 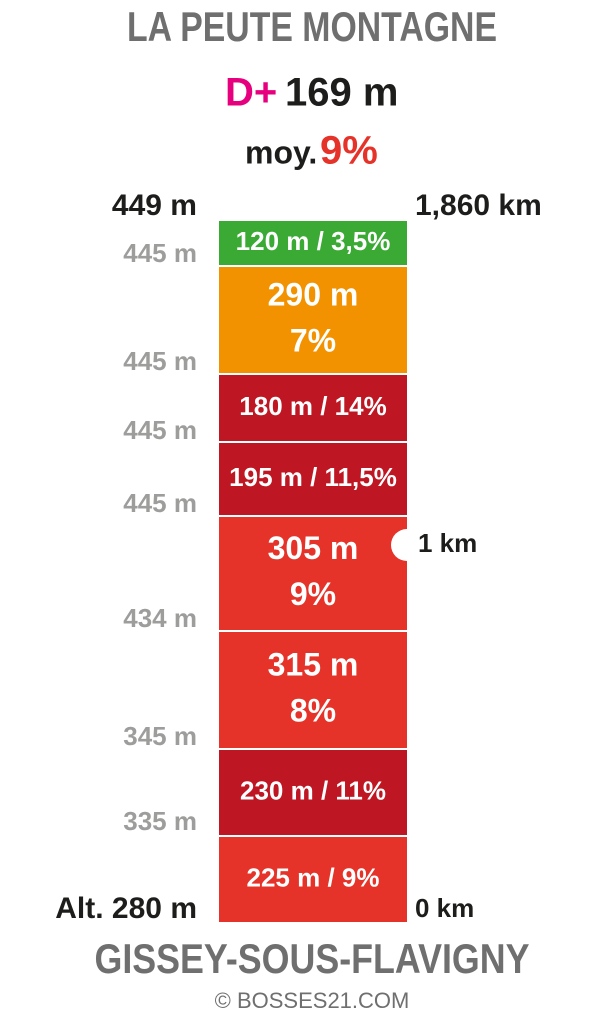 What do you see at coordinates (313, 294) in the screenshot?
I see `segment-label: 290 m` at bounding box center [313, 294].